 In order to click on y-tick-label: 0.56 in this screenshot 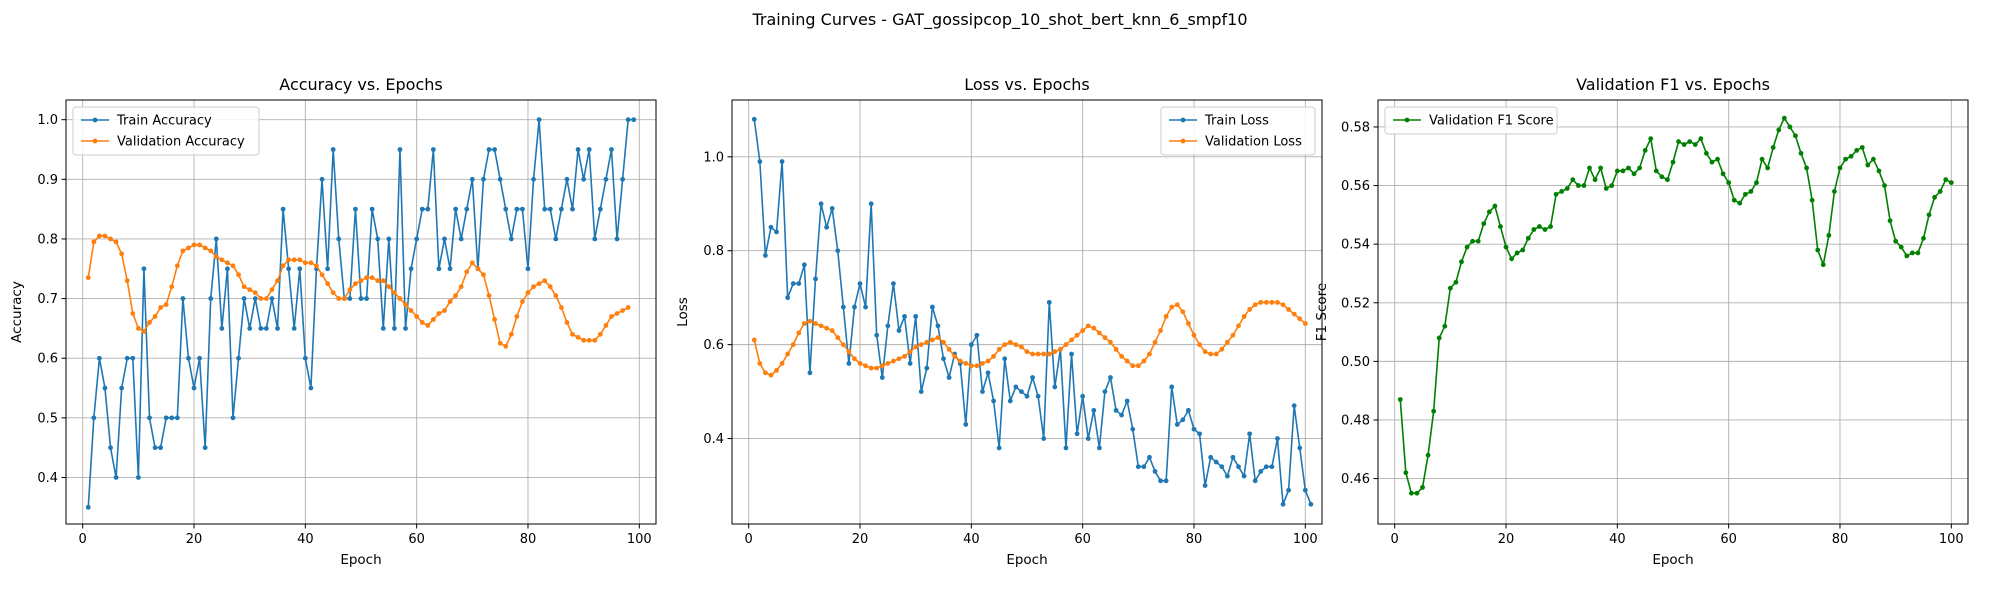, I will do `click(1355, 186)`.